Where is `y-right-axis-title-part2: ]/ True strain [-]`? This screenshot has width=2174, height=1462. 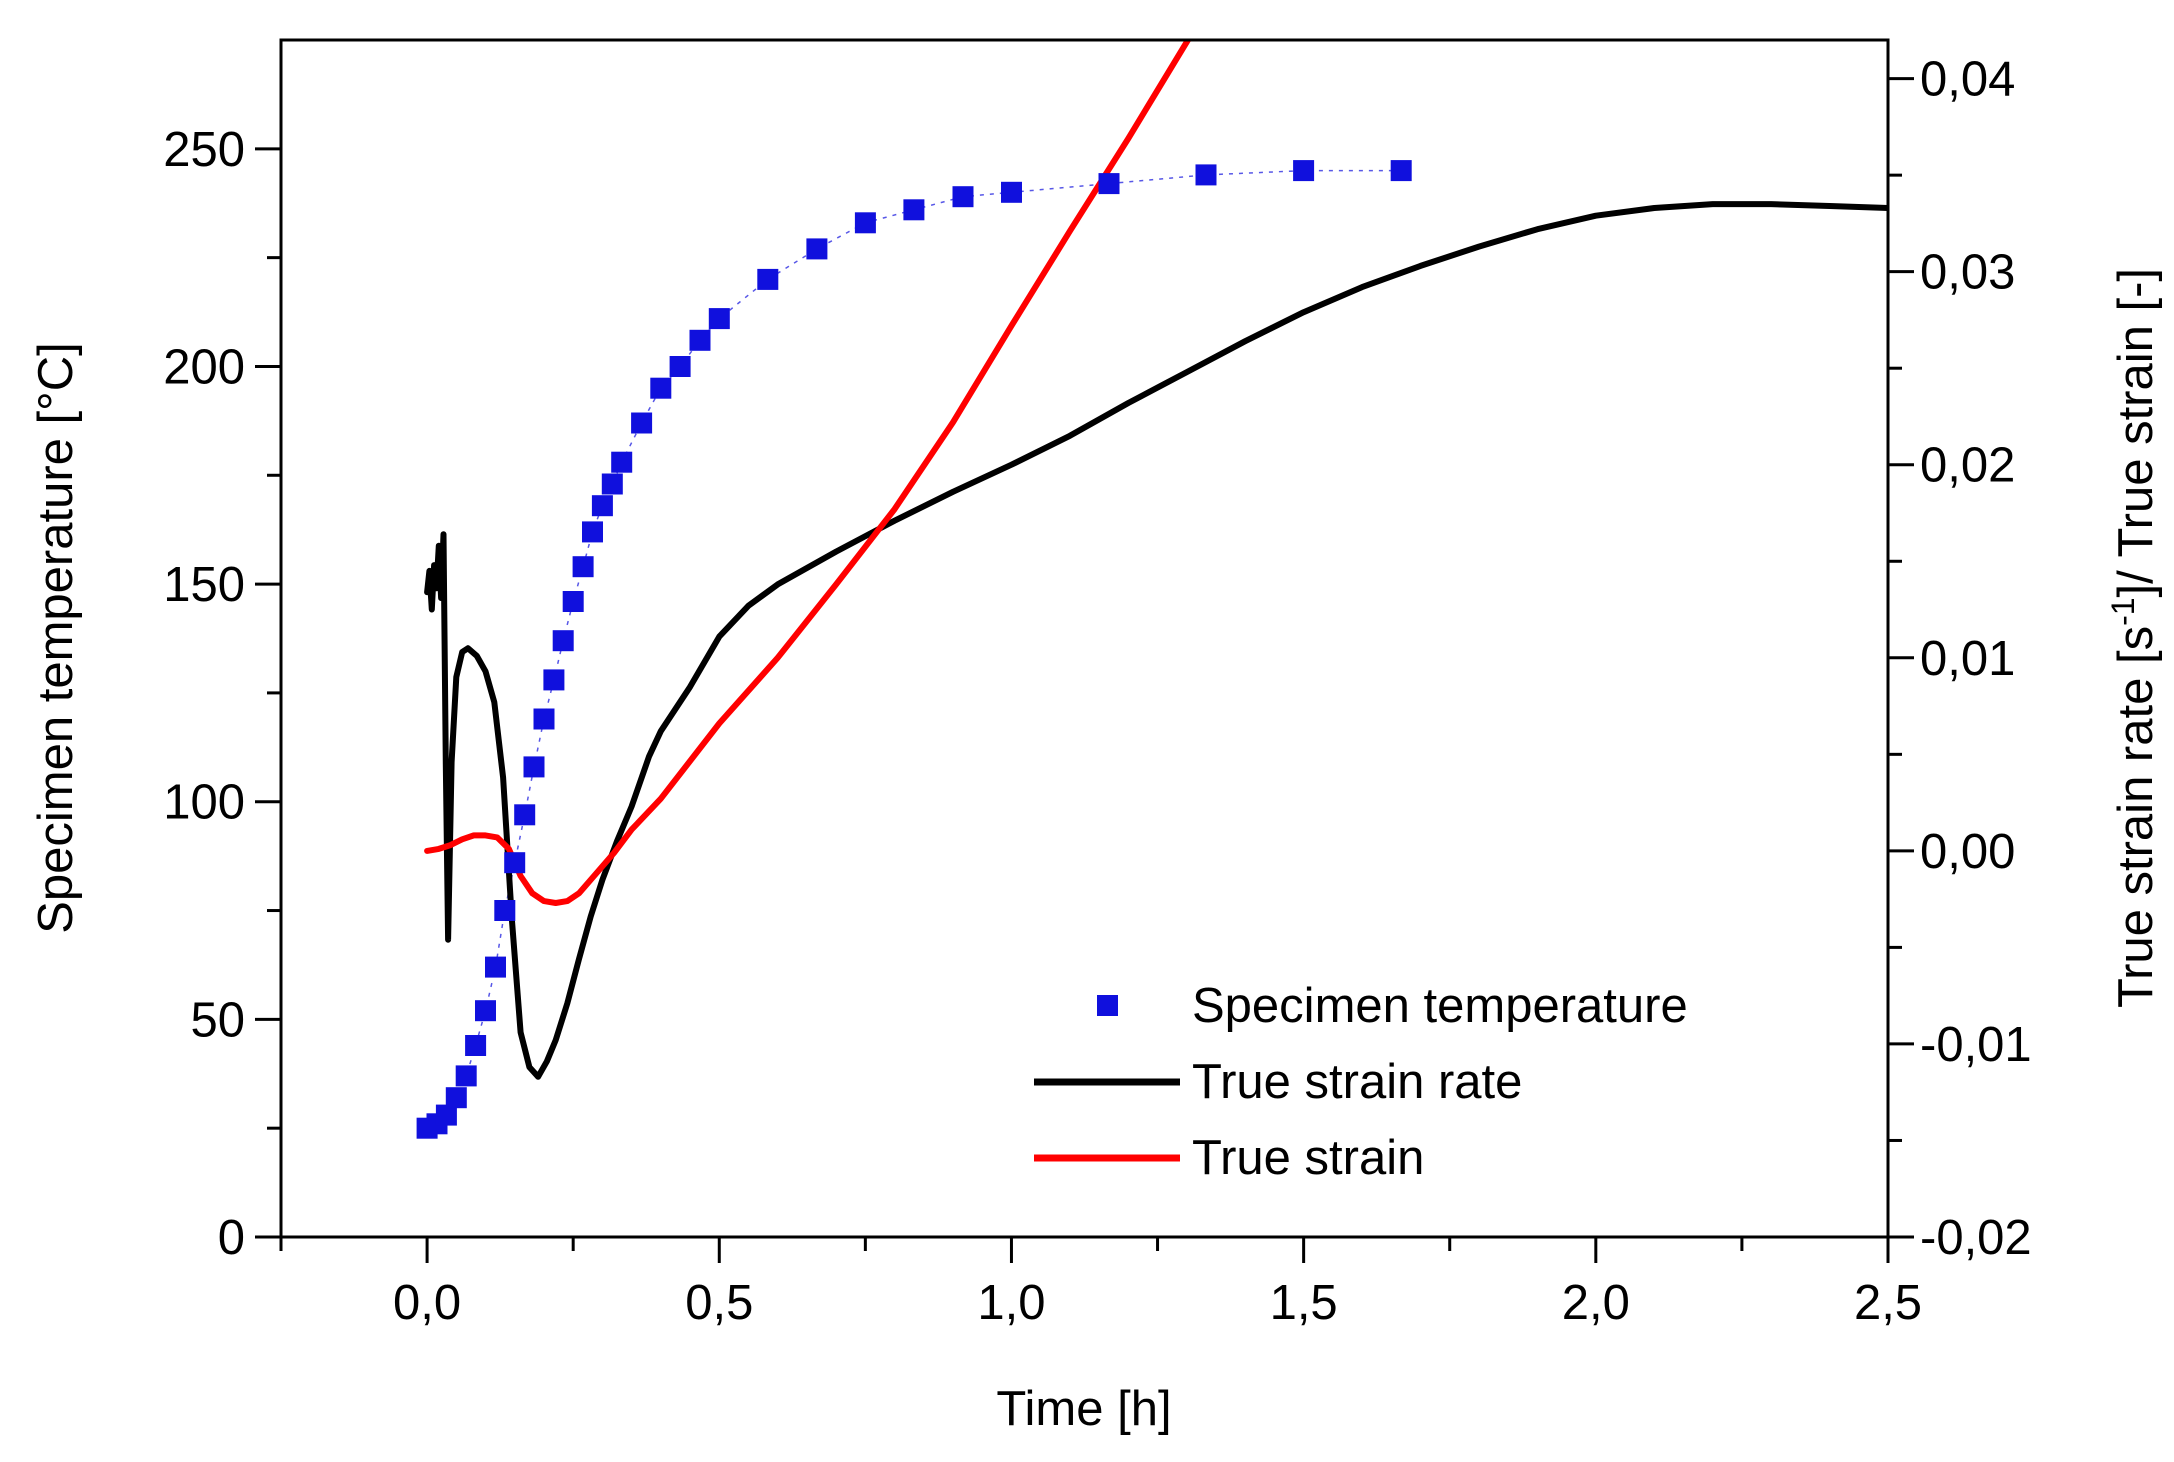
y-right-axis-title-part2: ]/ True strain [-] is located at coordinates (2136, 432).